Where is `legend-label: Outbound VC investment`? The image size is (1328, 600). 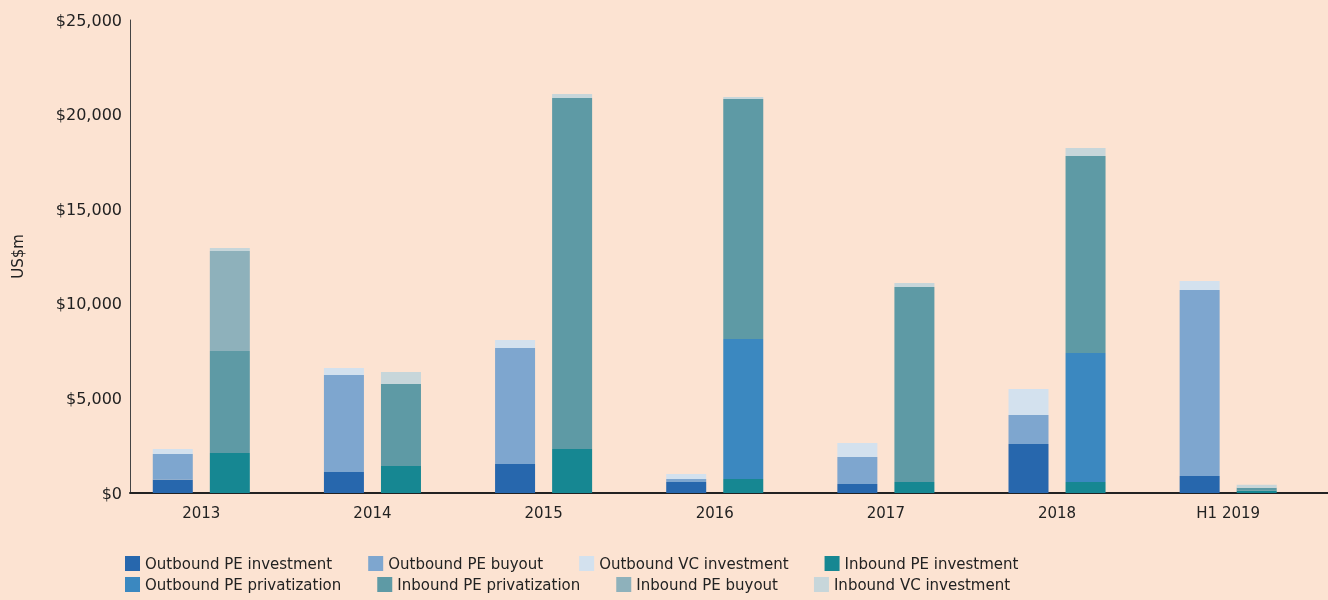 legend-label: Outbound VC investment is located at coordinates (694, 563).